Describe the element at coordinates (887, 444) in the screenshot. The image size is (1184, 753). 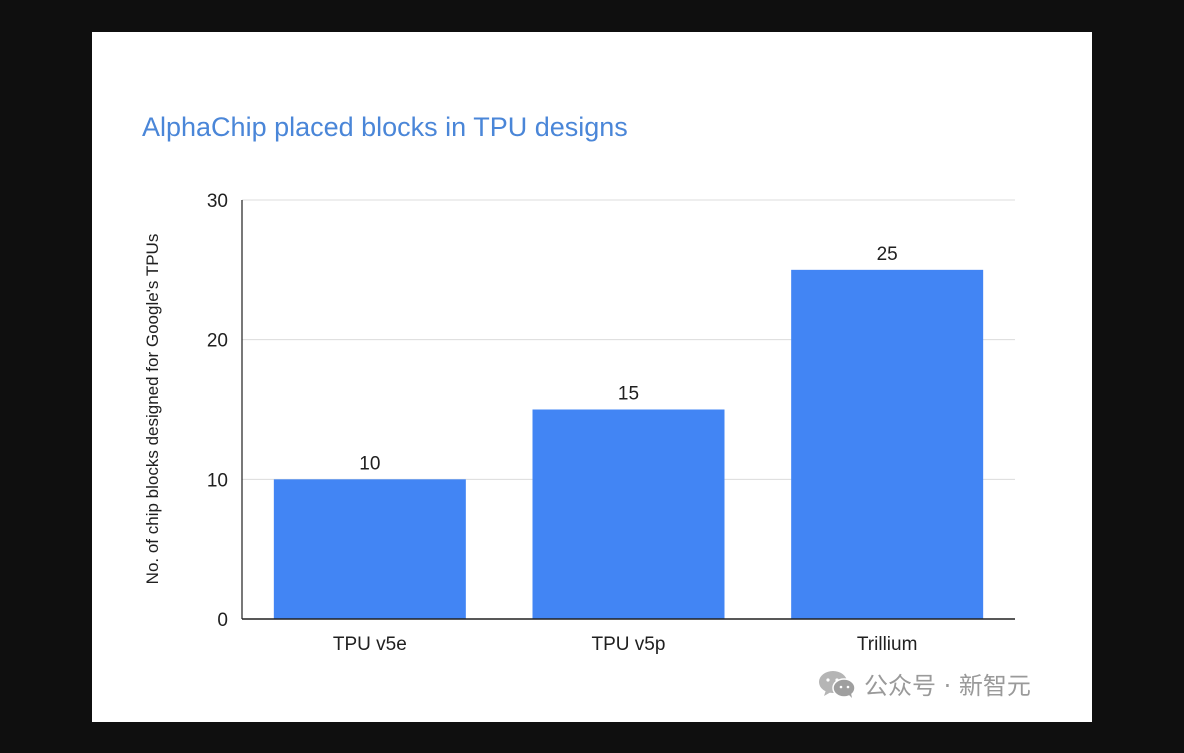
I see `bar-trillium` at that location.